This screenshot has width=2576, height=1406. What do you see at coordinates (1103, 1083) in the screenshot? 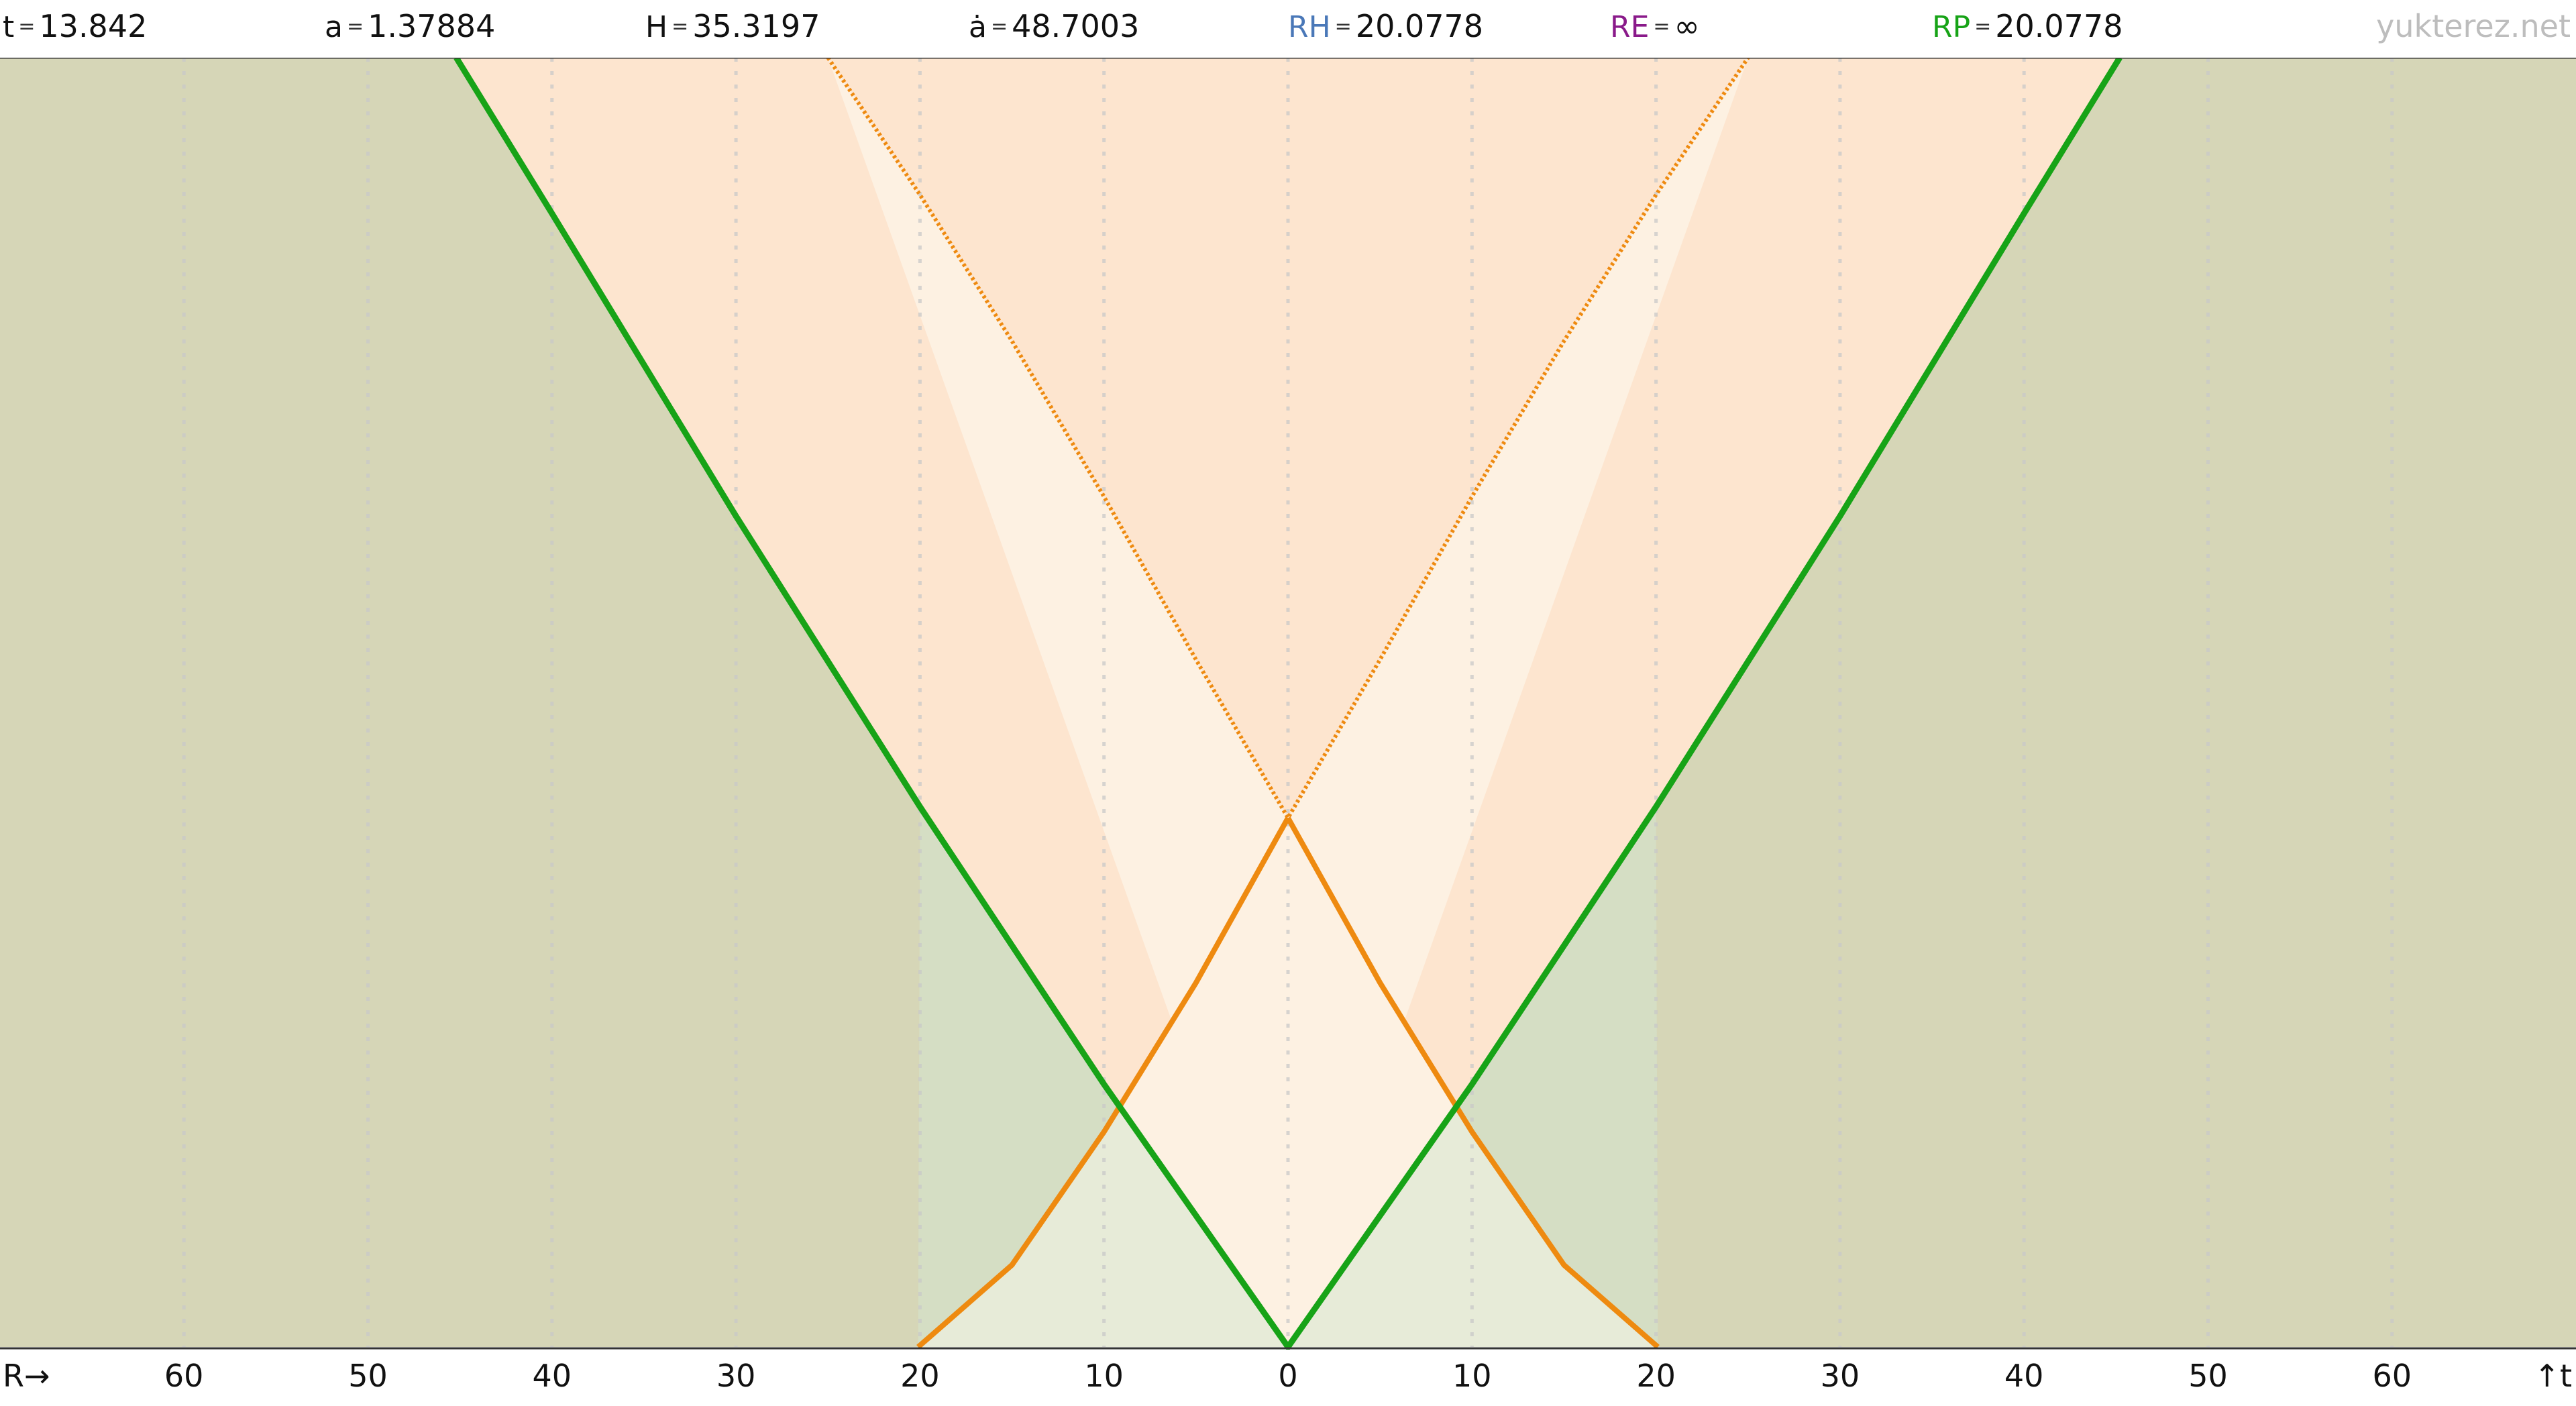
I see `rh-left-curve` at bounding box center [1103, 1083].